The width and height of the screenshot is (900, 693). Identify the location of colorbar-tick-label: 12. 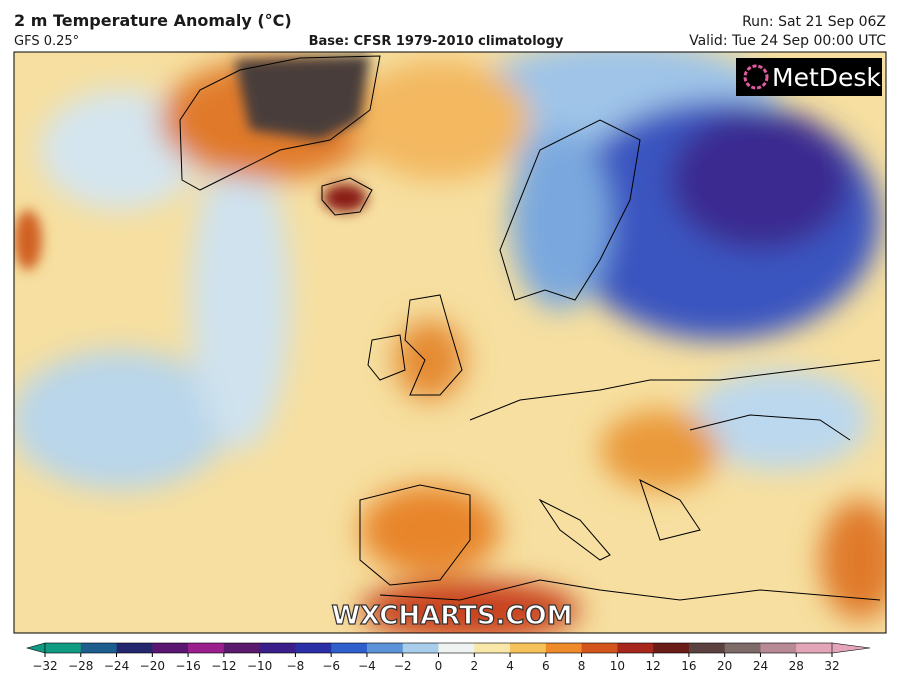
(652, 666).